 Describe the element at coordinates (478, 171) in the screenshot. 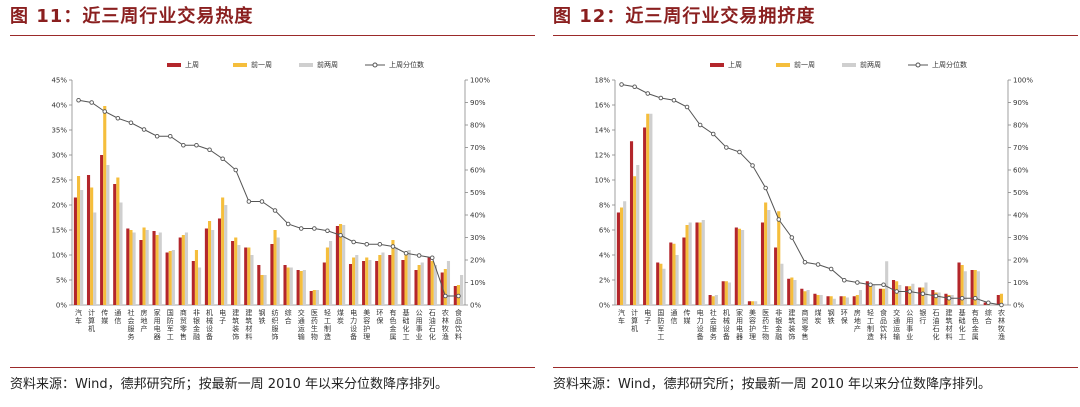

I see `right-tick-label: 60%` at that location.